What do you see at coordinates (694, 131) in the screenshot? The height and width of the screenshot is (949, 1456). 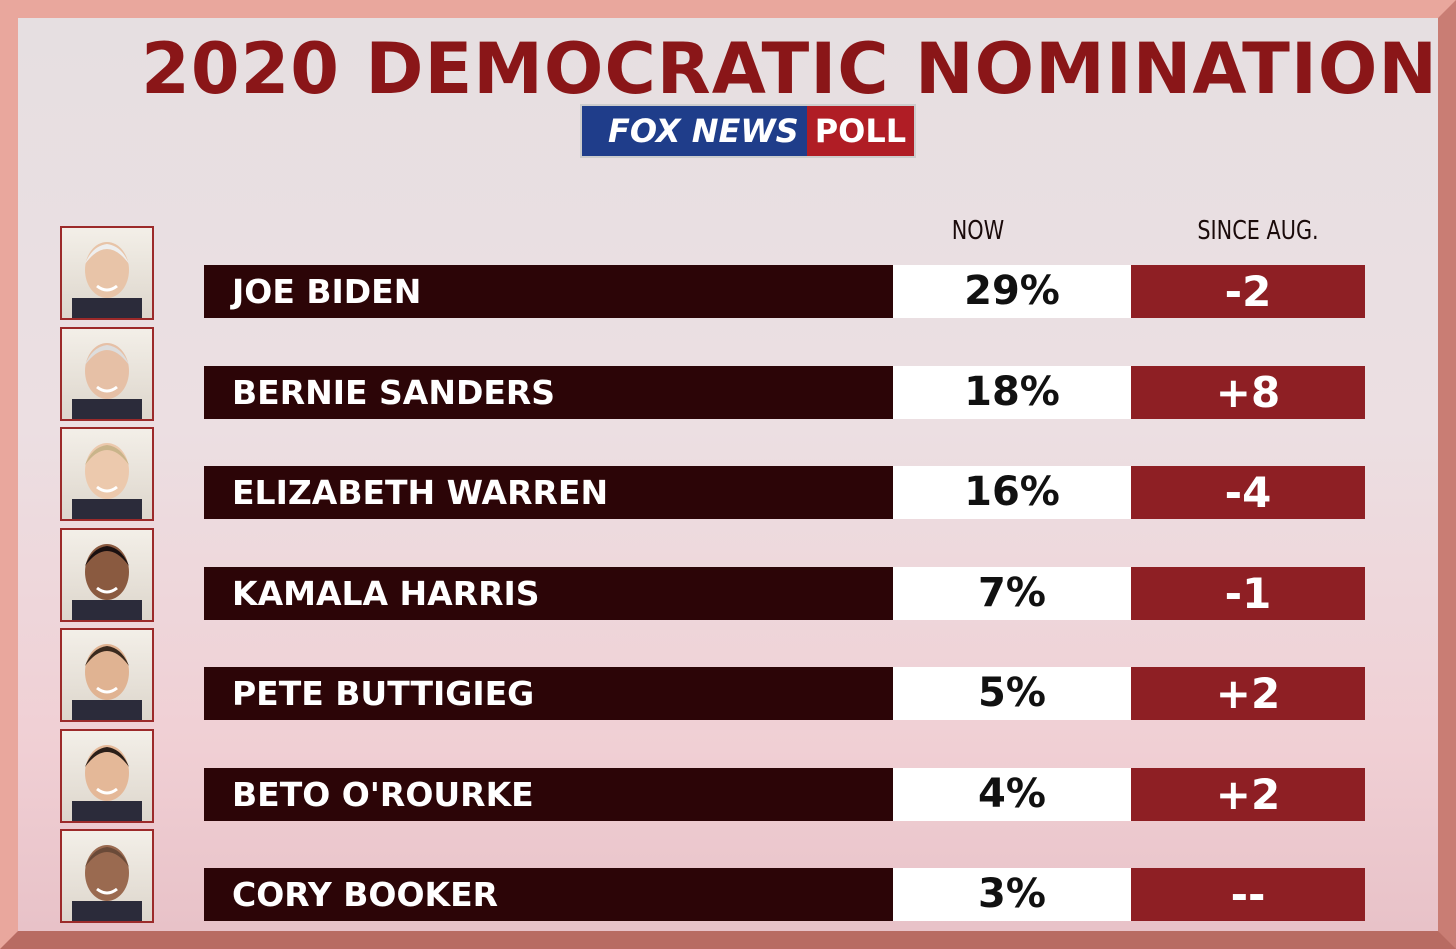 I see `logo-network: FOX NEWS` at bounding box center [694, 131].